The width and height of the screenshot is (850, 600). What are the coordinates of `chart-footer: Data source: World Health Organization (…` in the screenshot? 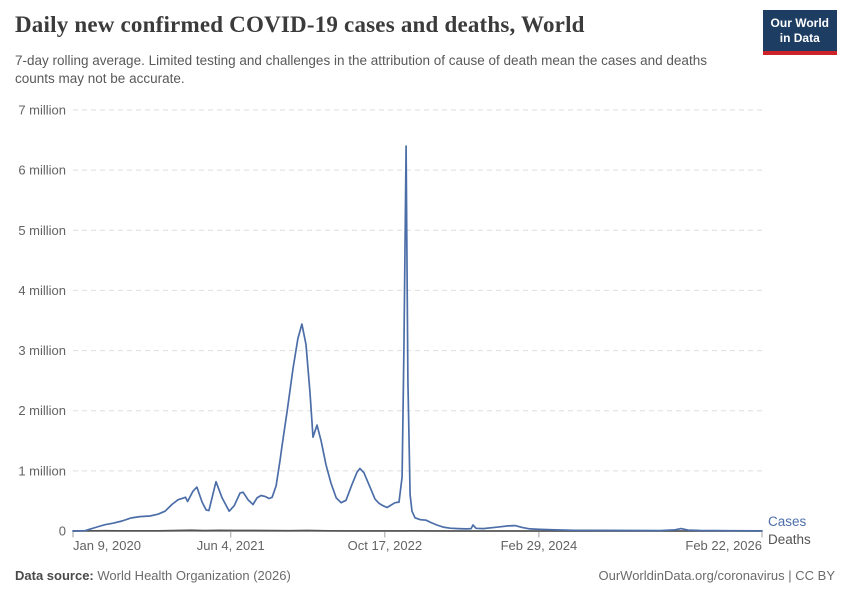 It's located at (425, 575).